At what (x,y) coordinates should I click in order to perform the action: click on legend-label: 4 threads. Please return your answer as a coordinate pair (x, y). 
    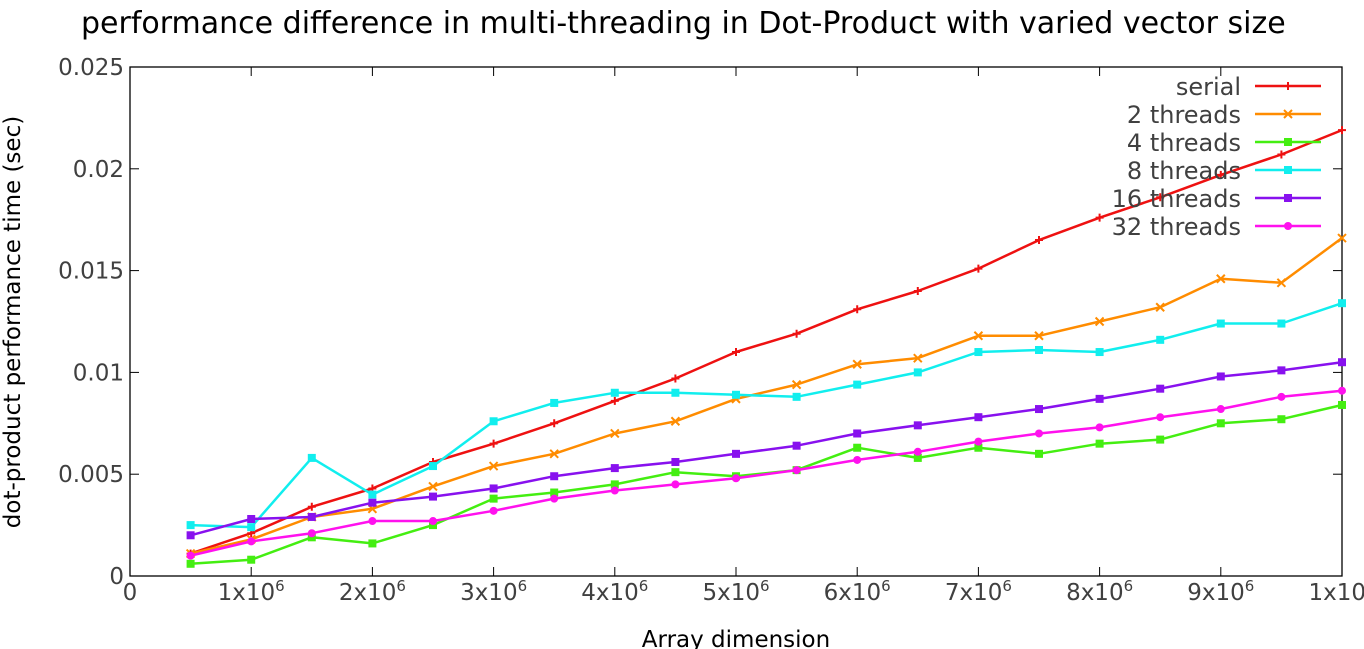
    Looking at the image, I should click on (1184, 143).